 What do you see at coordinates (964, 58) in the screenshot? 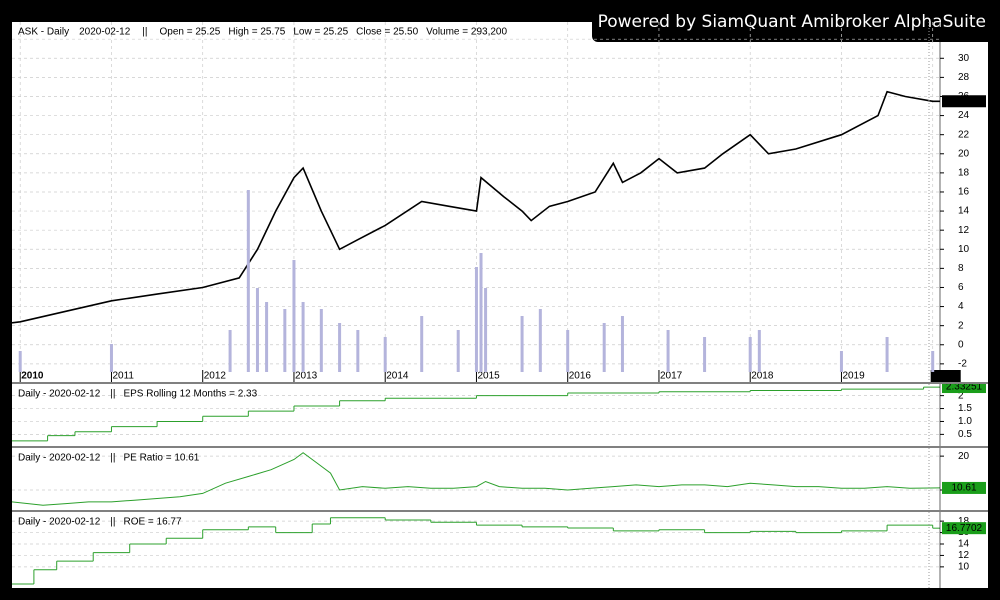
I see `y-tick-label: 30` at bounding box center [964, 58].